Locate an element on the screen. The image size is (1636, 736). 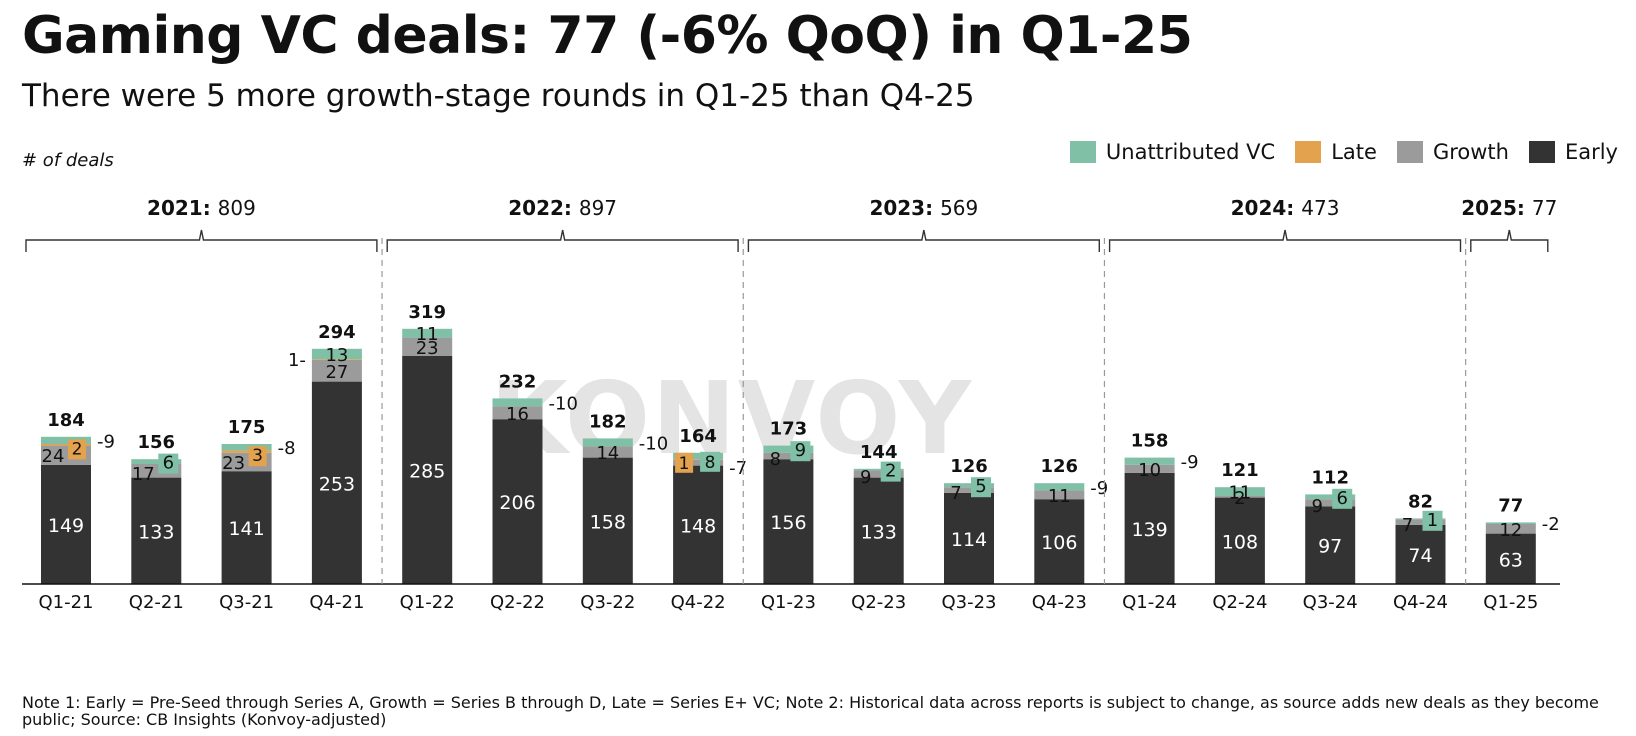
bar-label-growth-Q2-23: 9 is located at coordinates (865, 477).